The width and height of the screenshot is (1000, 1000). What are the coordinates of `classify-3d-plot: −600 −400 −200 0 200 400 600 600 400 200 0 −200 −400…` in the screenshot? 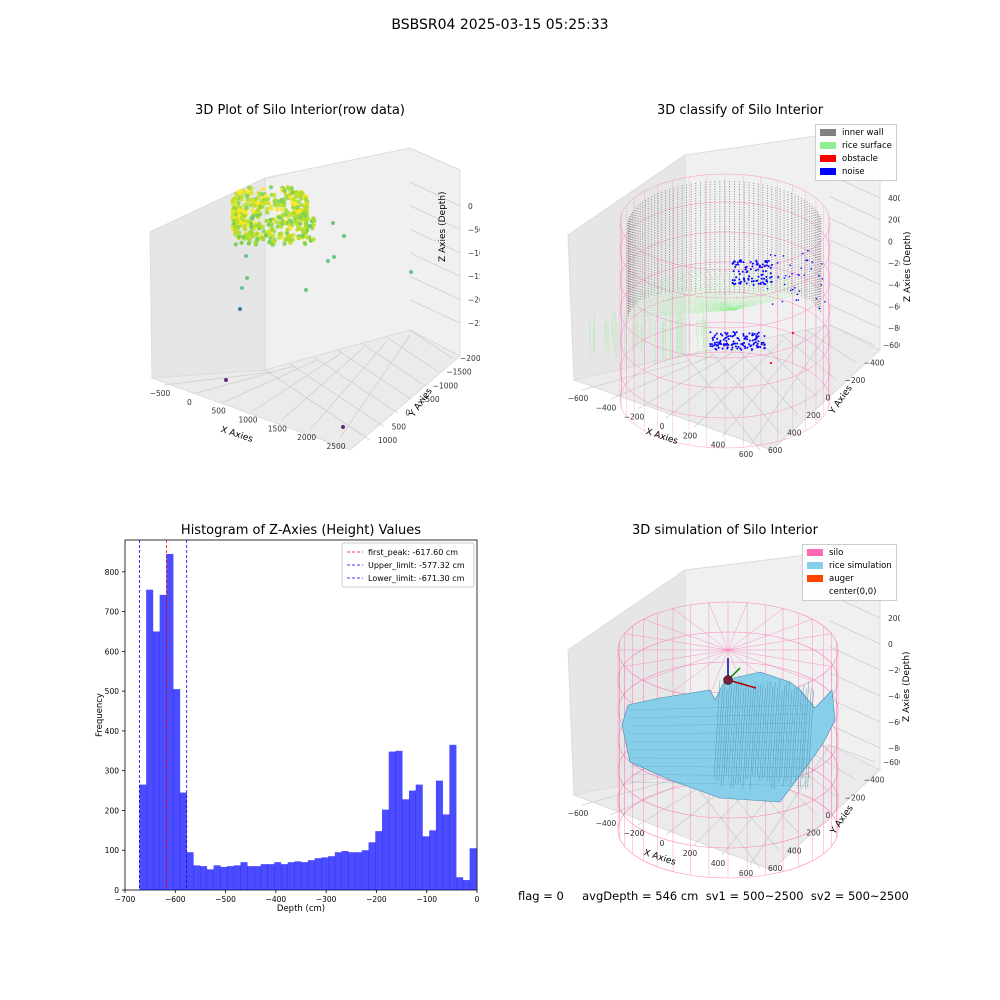 It's located at (733, 296).